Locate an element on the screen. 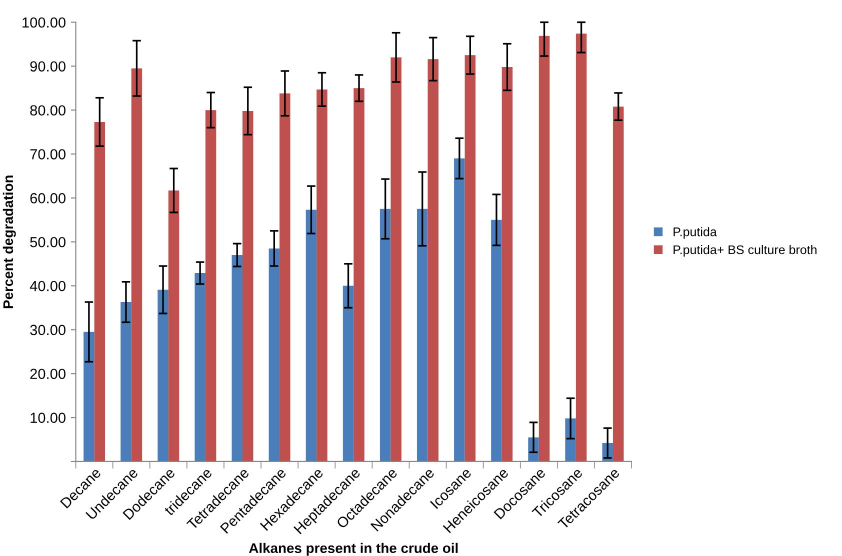  y-tick-label: 20.00 is located at coordinates (48, 374).